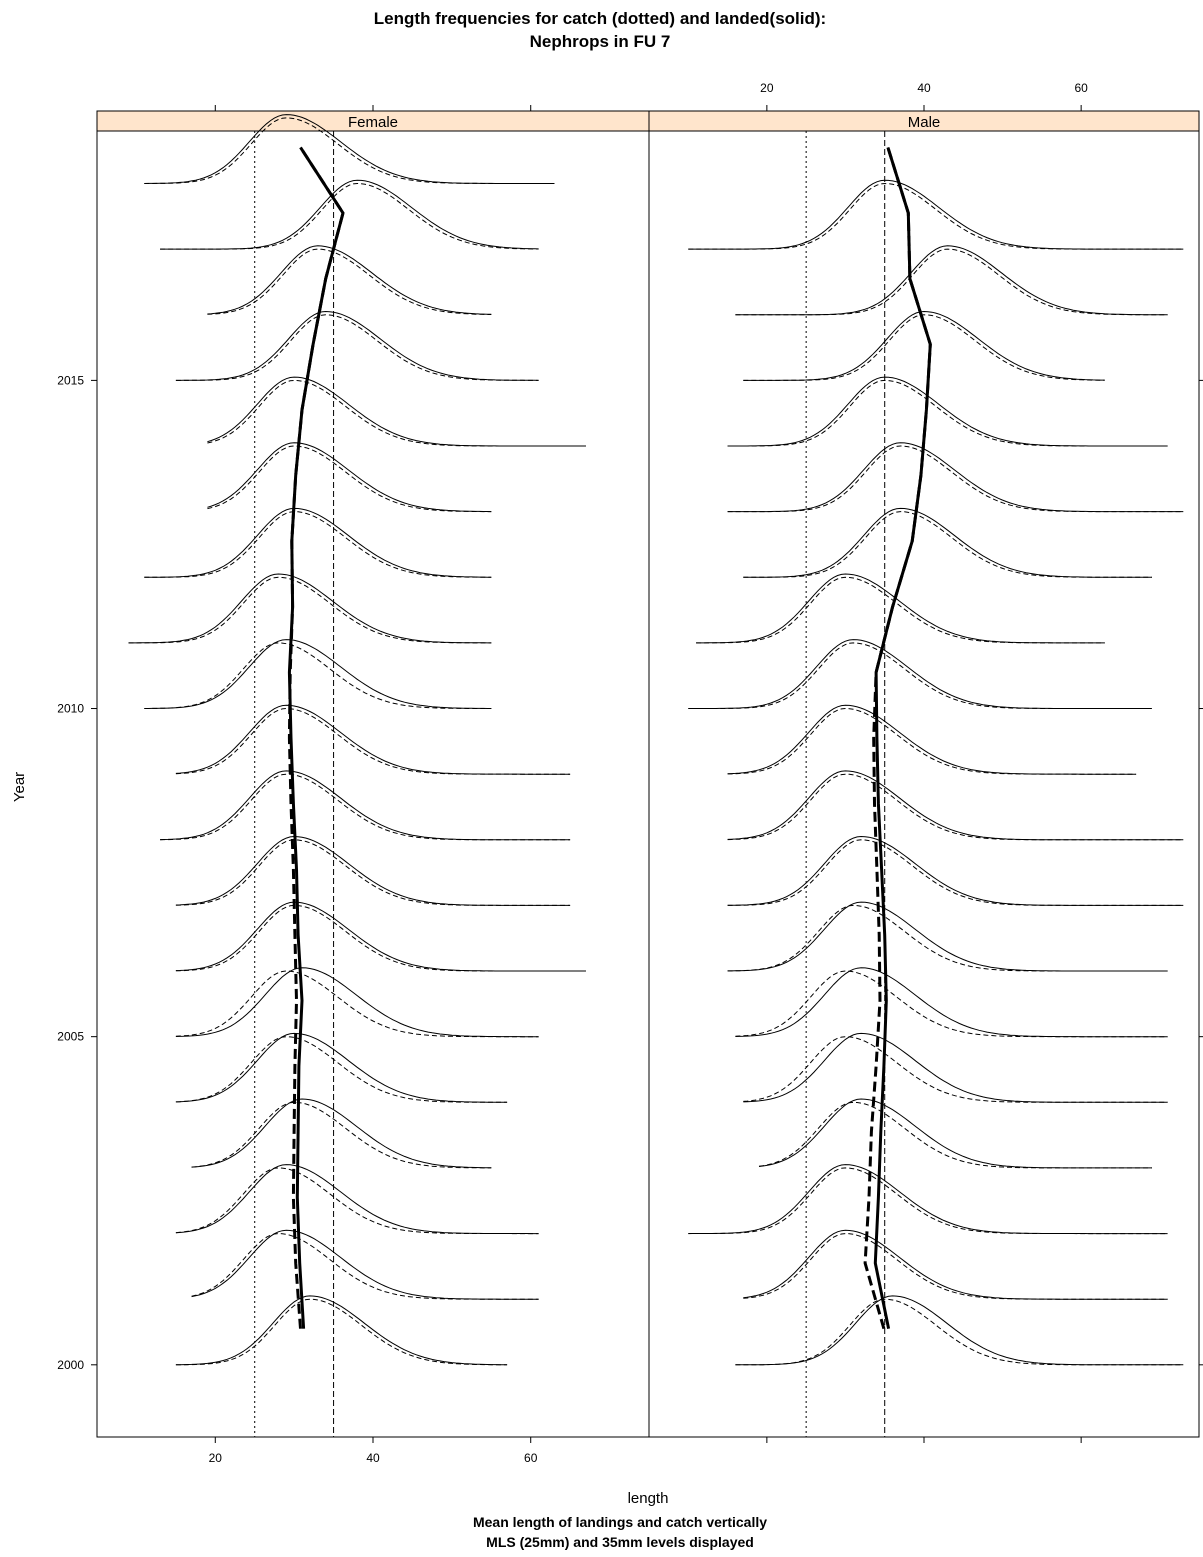 The height and width of the screenshot is (1557, 1203). Describe the element at coordinates (70, 709) in the screenshot. I see `y-tick-label: 2010` at that location.